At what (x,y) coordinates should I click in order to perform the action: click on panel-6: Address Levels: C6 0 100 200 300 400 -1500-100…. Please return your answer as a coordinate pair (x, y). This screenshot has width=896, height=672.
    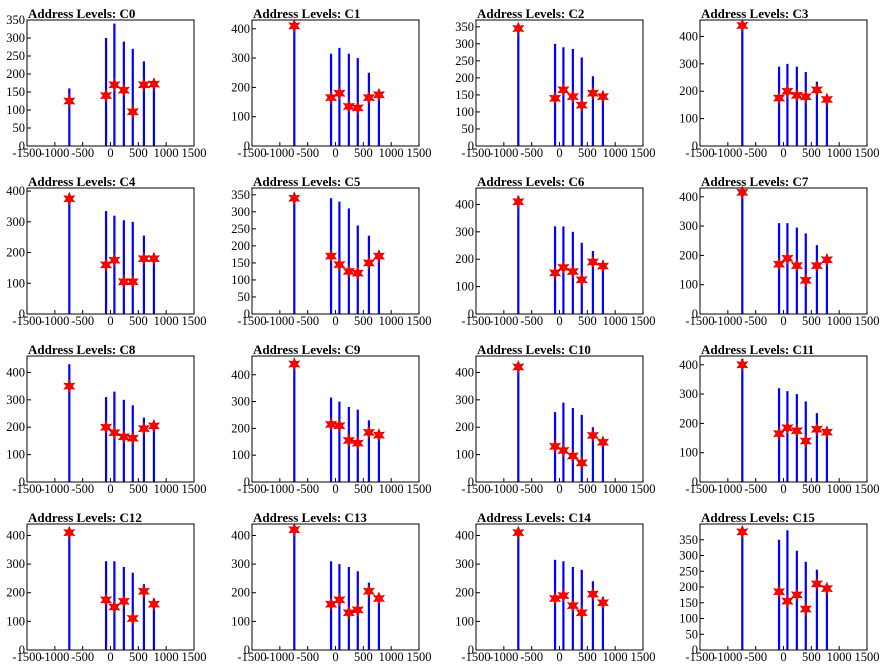
    Looking at the image, I should click on (555, 251).